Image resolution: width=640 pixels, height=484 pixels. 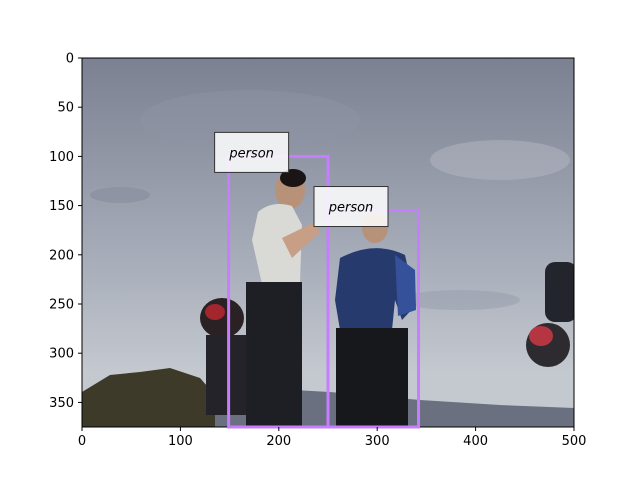 I want to click on y-tick-label: 300, so click(x=61, y=354).